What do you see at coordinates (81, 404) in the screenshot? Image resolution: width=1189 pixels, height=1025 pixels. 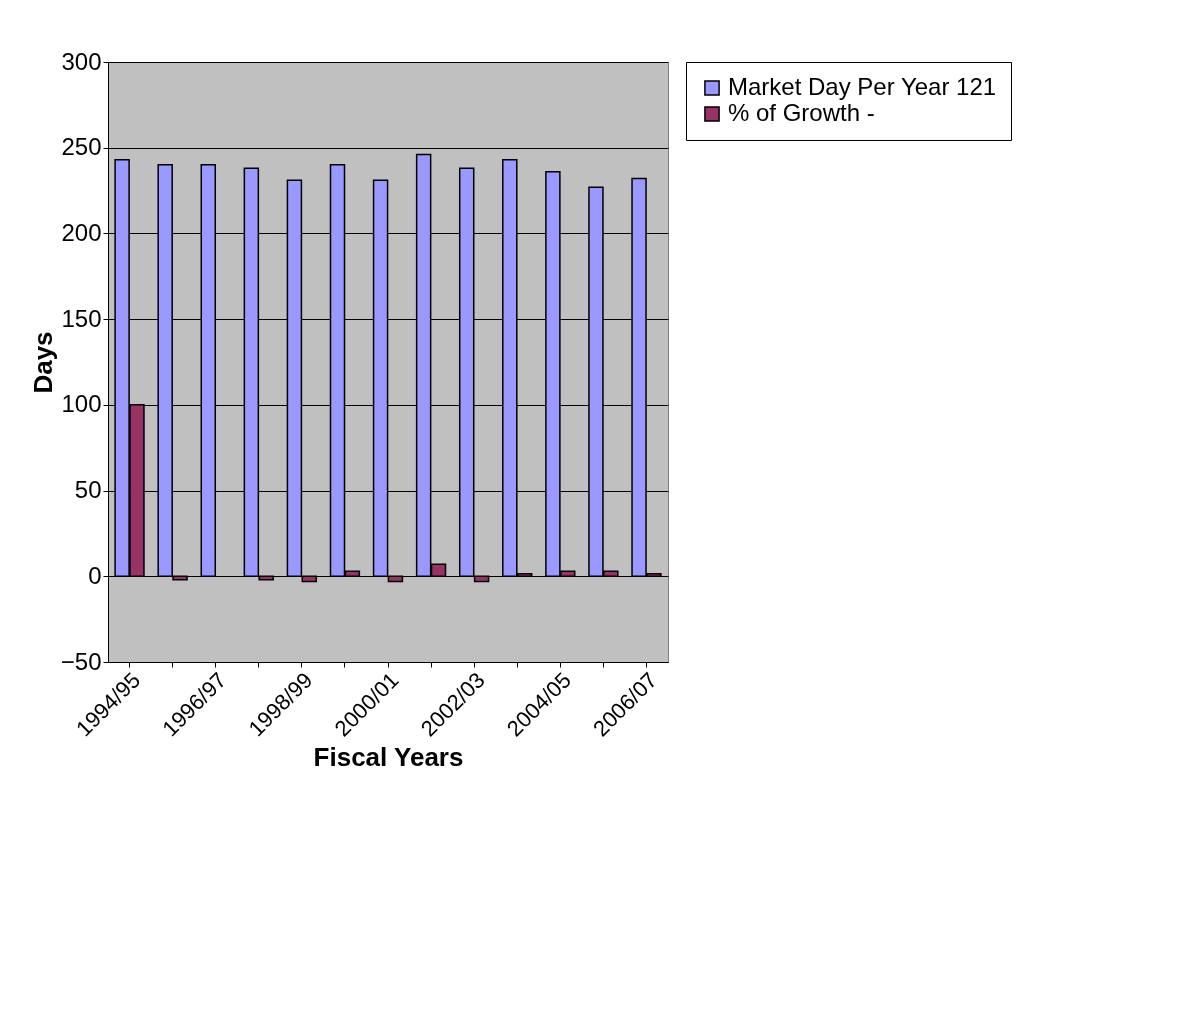 I see `y-tick-label: 100` at bounding box center [81, 404].